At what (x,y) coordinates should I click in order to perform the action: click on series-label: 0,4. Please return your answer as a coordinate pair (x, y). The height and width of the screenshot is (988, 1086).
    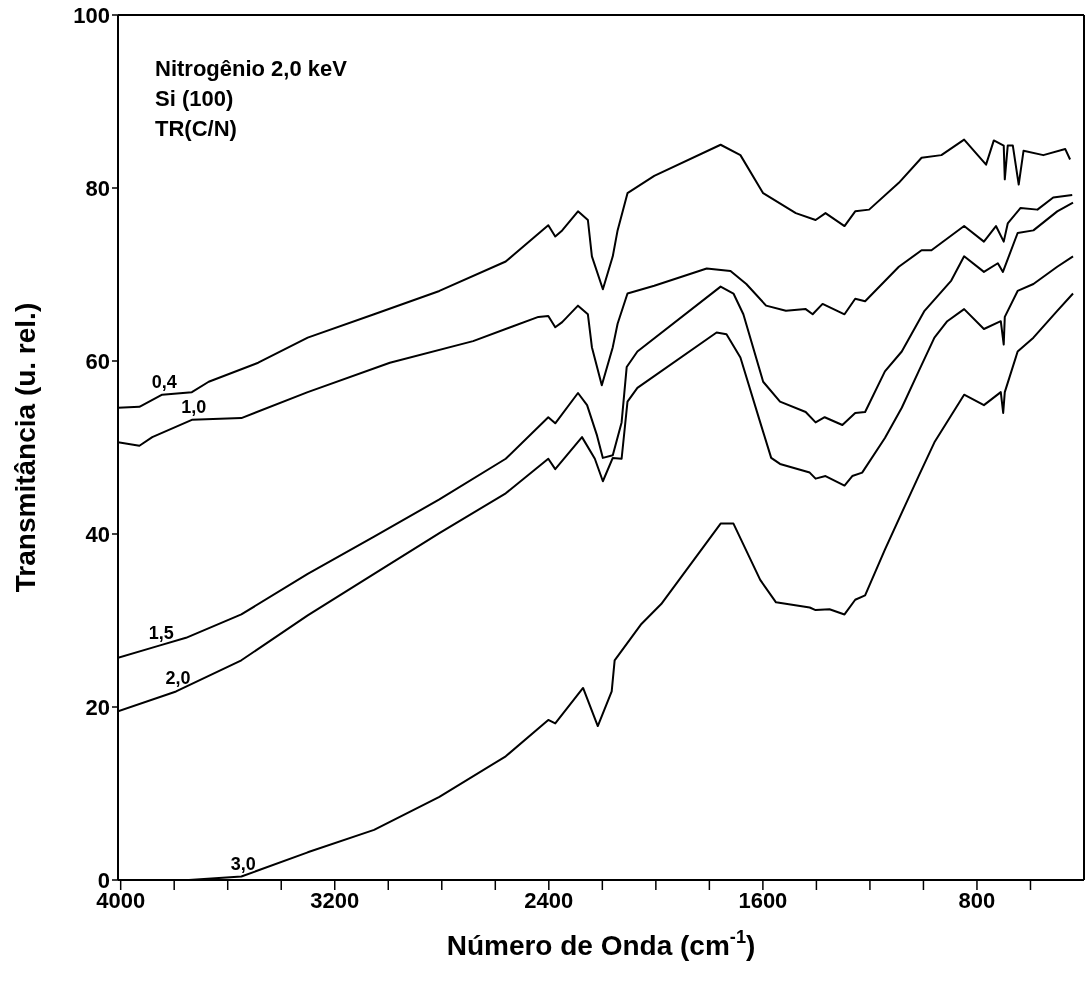
    Looking at the image, I should click on (164, 381).